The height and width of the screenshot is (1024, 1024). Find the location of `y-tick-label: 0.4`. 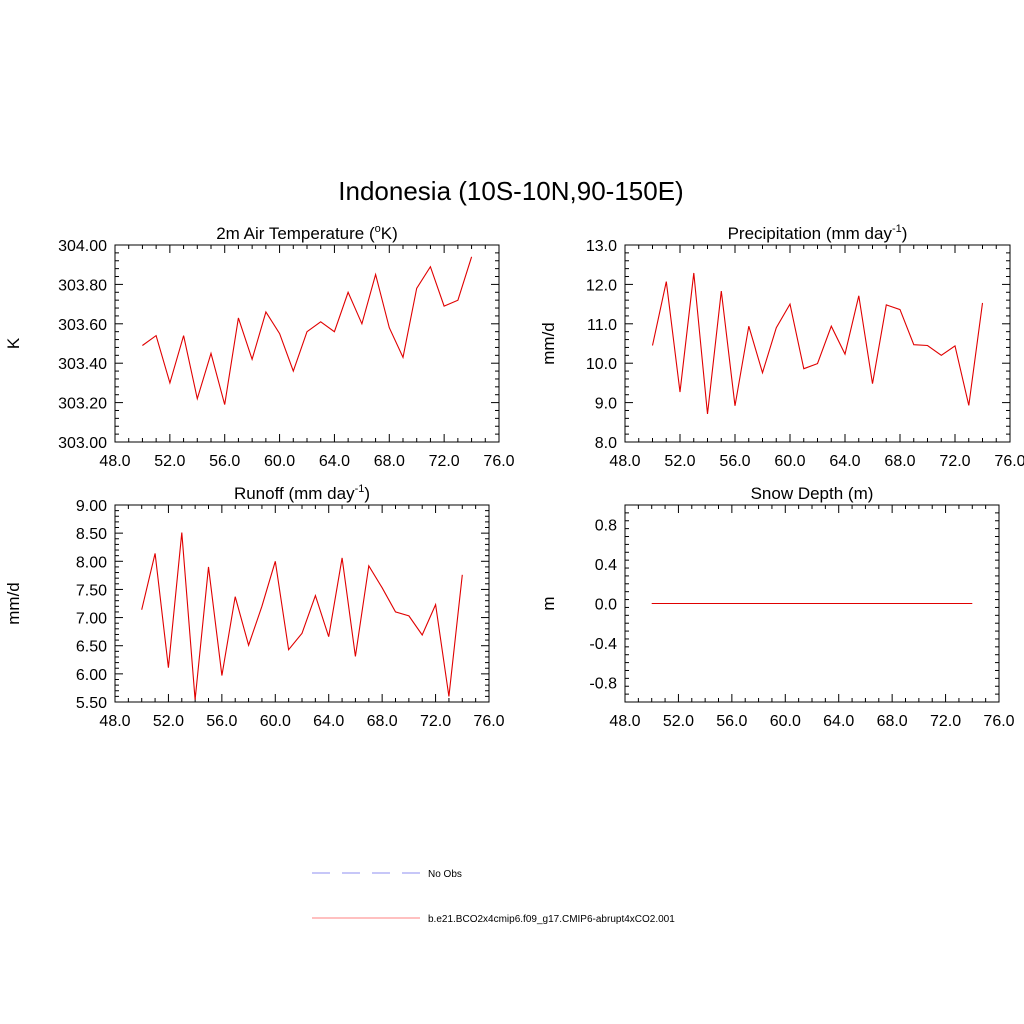

y-tick-label: 0.4 is located at coordinates (606, 565).